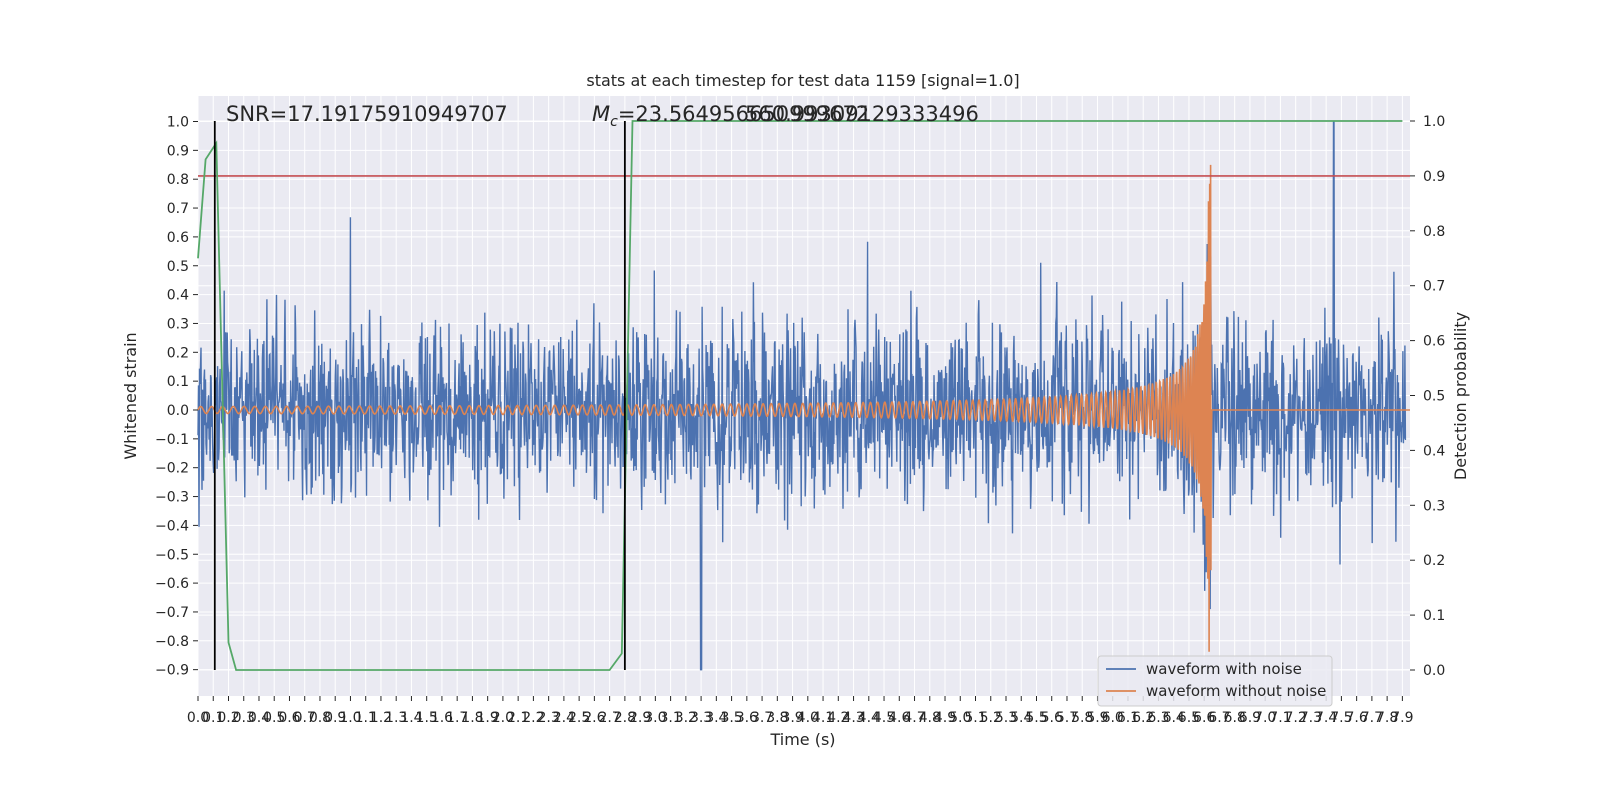 The image size is (1600, 800). What do you see at coordinates (172, 671) in the screenshot?
I see `y-tick-label-19: −0.9` at bounding box center [172, 671].